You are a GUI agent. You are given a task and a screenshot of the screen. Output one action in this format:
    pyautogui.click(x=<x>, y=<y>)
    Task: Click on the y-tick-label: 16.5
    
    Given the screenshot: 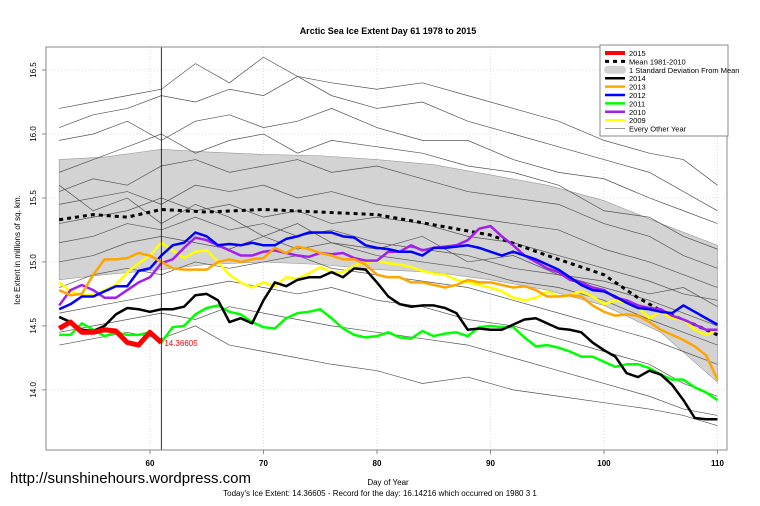 What is the action you would take?
    pyautogui.click(x=33, y=70)
    